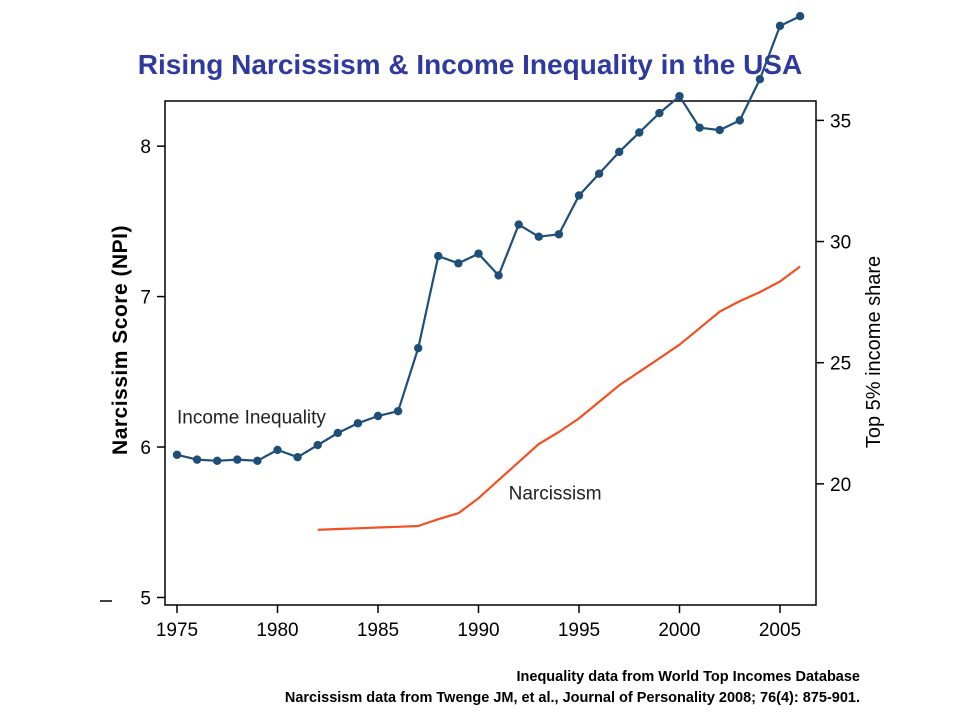 The width and height of the screenshot is (960, 720). Describe the element at coordinates (478, 630) in the screenshot. I see `x-tick-label: 1990` at that location.